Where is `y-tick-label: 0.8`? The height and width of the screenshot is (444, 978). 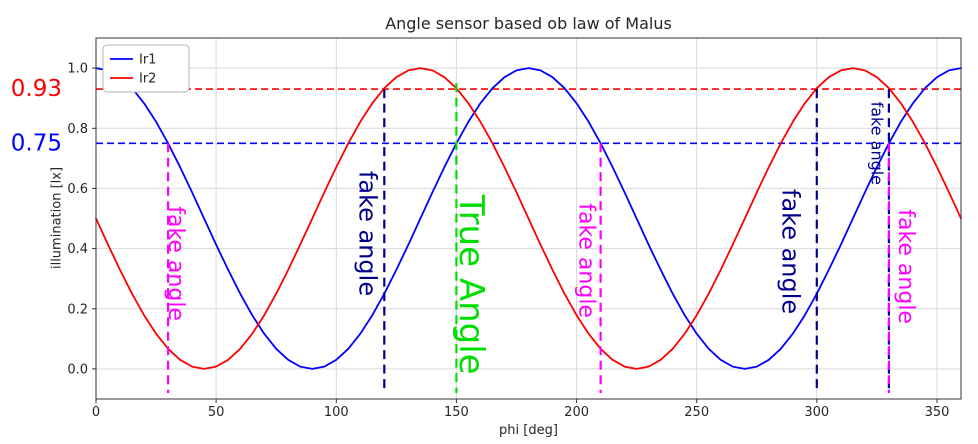 y-tick-label: 0.8 is located at coordinates (77, 129).